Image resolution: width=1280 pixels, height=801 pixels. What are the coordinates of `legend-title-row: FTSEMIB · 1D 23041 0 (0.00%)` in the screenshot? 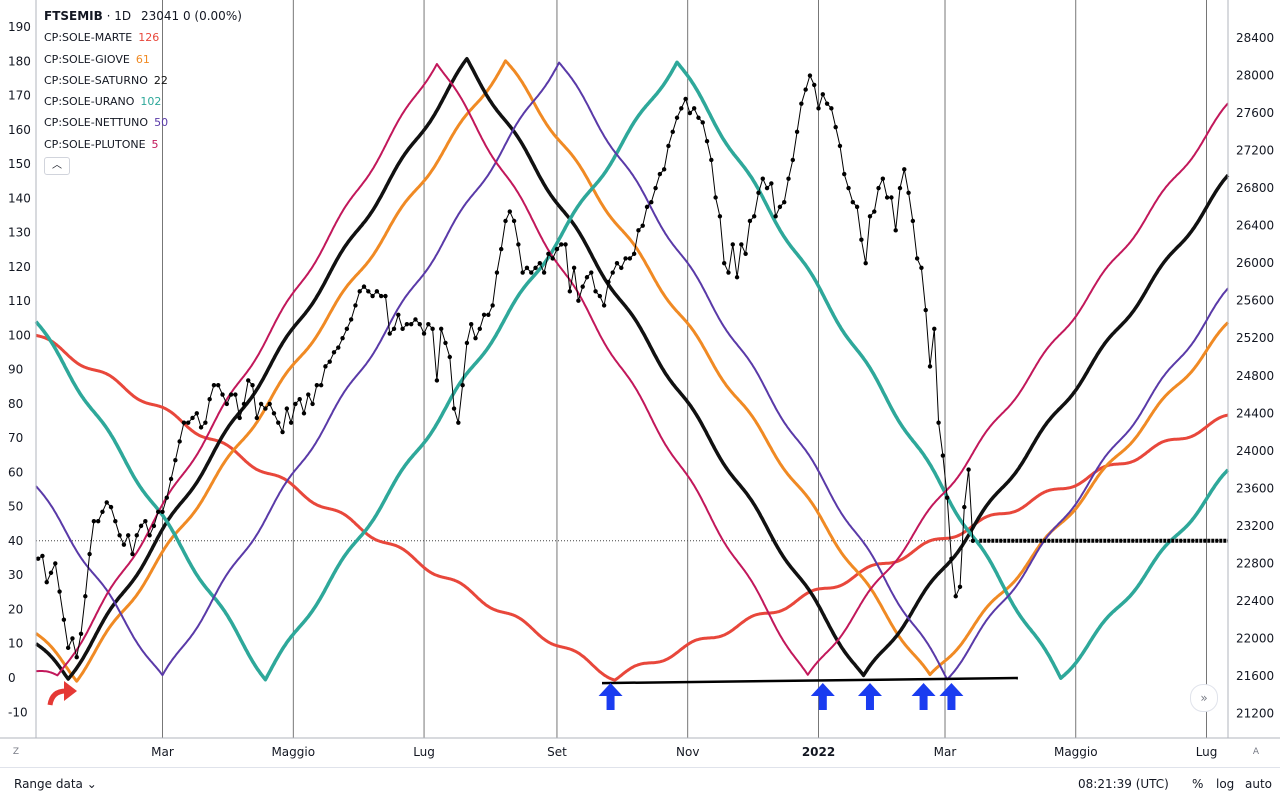 It's located at (143, 16).